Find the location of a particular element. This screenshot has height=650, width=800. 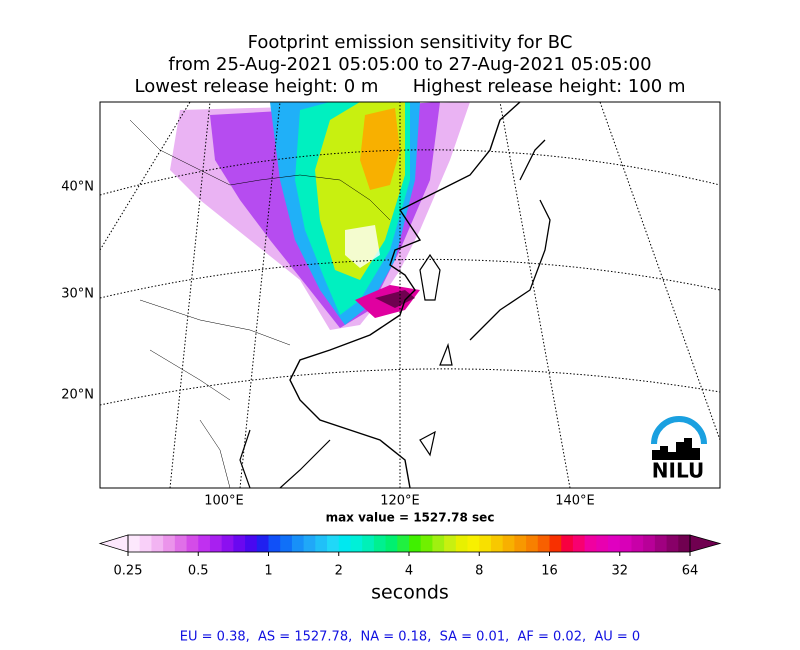

lon-label: 140°E is located at coordinates (575, 501).